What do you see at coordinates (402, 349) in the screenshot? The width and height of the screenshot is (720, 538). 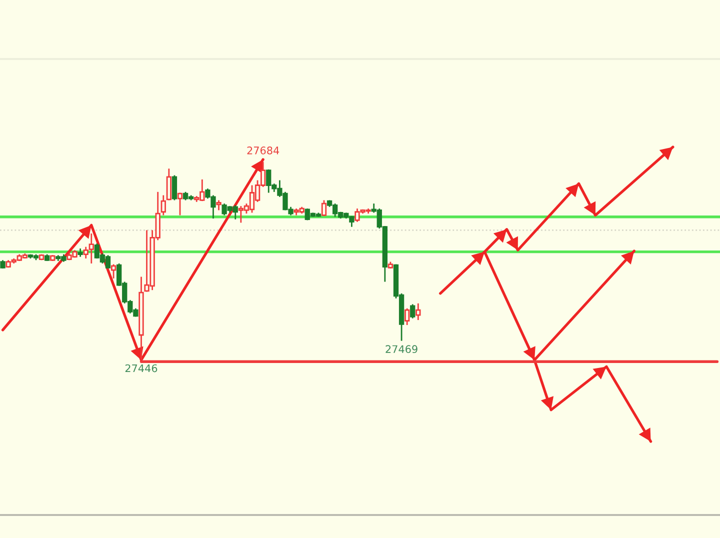 I see `text: 27469` at bounding box center [402, 349].